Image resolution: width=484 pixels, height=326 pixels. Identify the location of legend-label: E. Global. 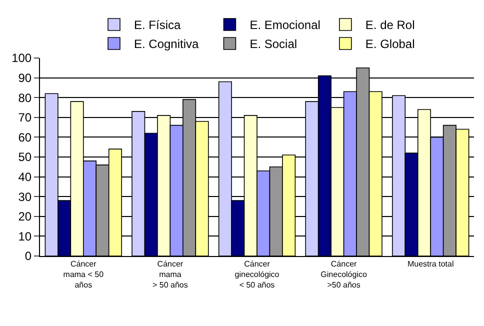
(390, 44).